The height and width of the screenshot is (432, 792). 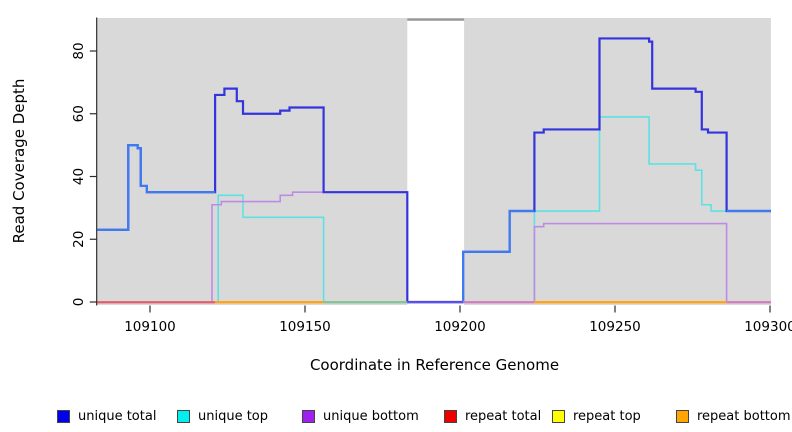 What do you see at coordinates (768, 327) in the screenshot?
I see `x-tick-label: 109300` at bounding box center [768, 327].